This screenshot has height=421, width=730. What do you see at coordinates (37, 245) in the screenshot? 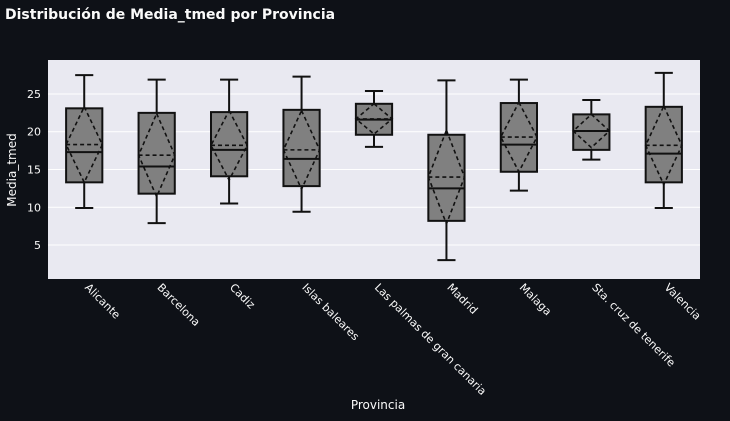
I see `y-tick-label-5: 5` at bounding box center [37, 245].